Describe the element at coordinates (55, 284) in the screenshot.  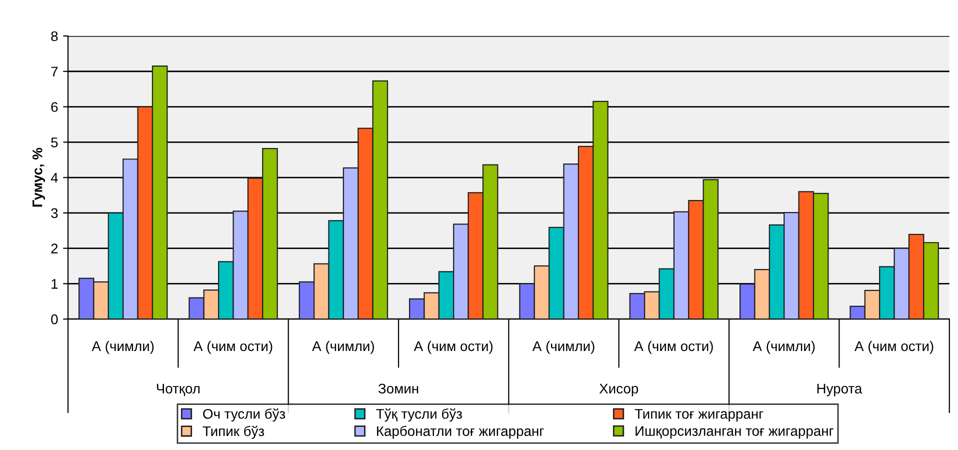
I see `y-tick-label: 1` at that location.